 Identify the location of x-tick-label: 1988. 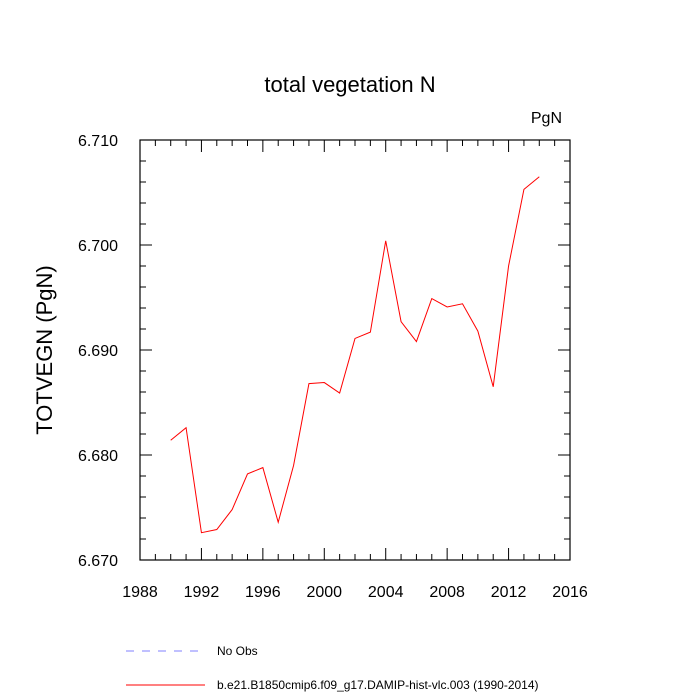
(140, 592).